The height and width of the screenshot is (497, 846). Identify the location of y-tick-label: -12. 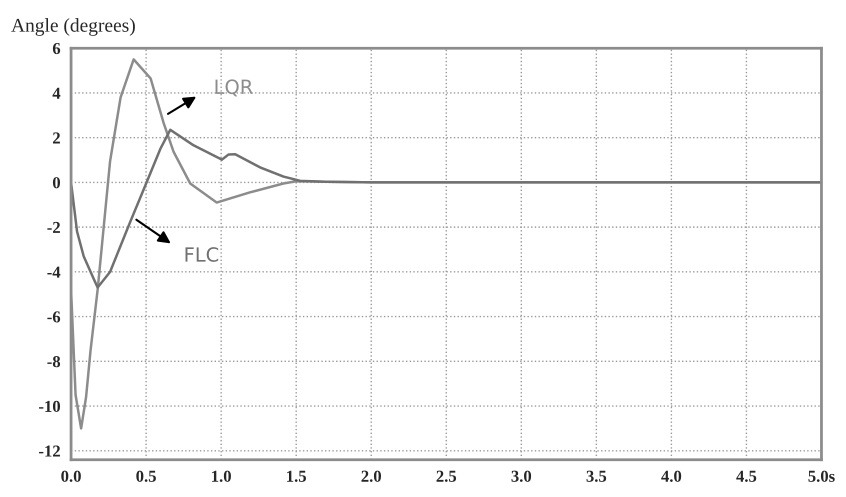
(49, 451).